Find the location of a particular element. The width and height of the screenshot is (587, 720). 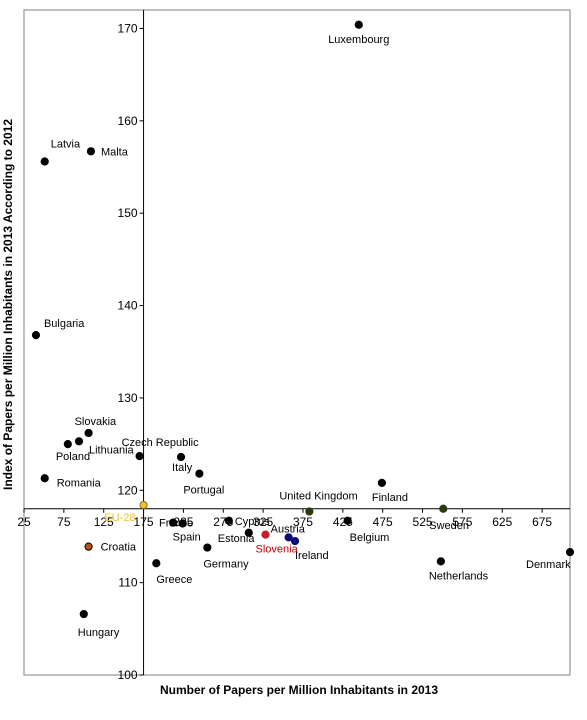

point-label: Latvia is located at coordinates (66, 144).